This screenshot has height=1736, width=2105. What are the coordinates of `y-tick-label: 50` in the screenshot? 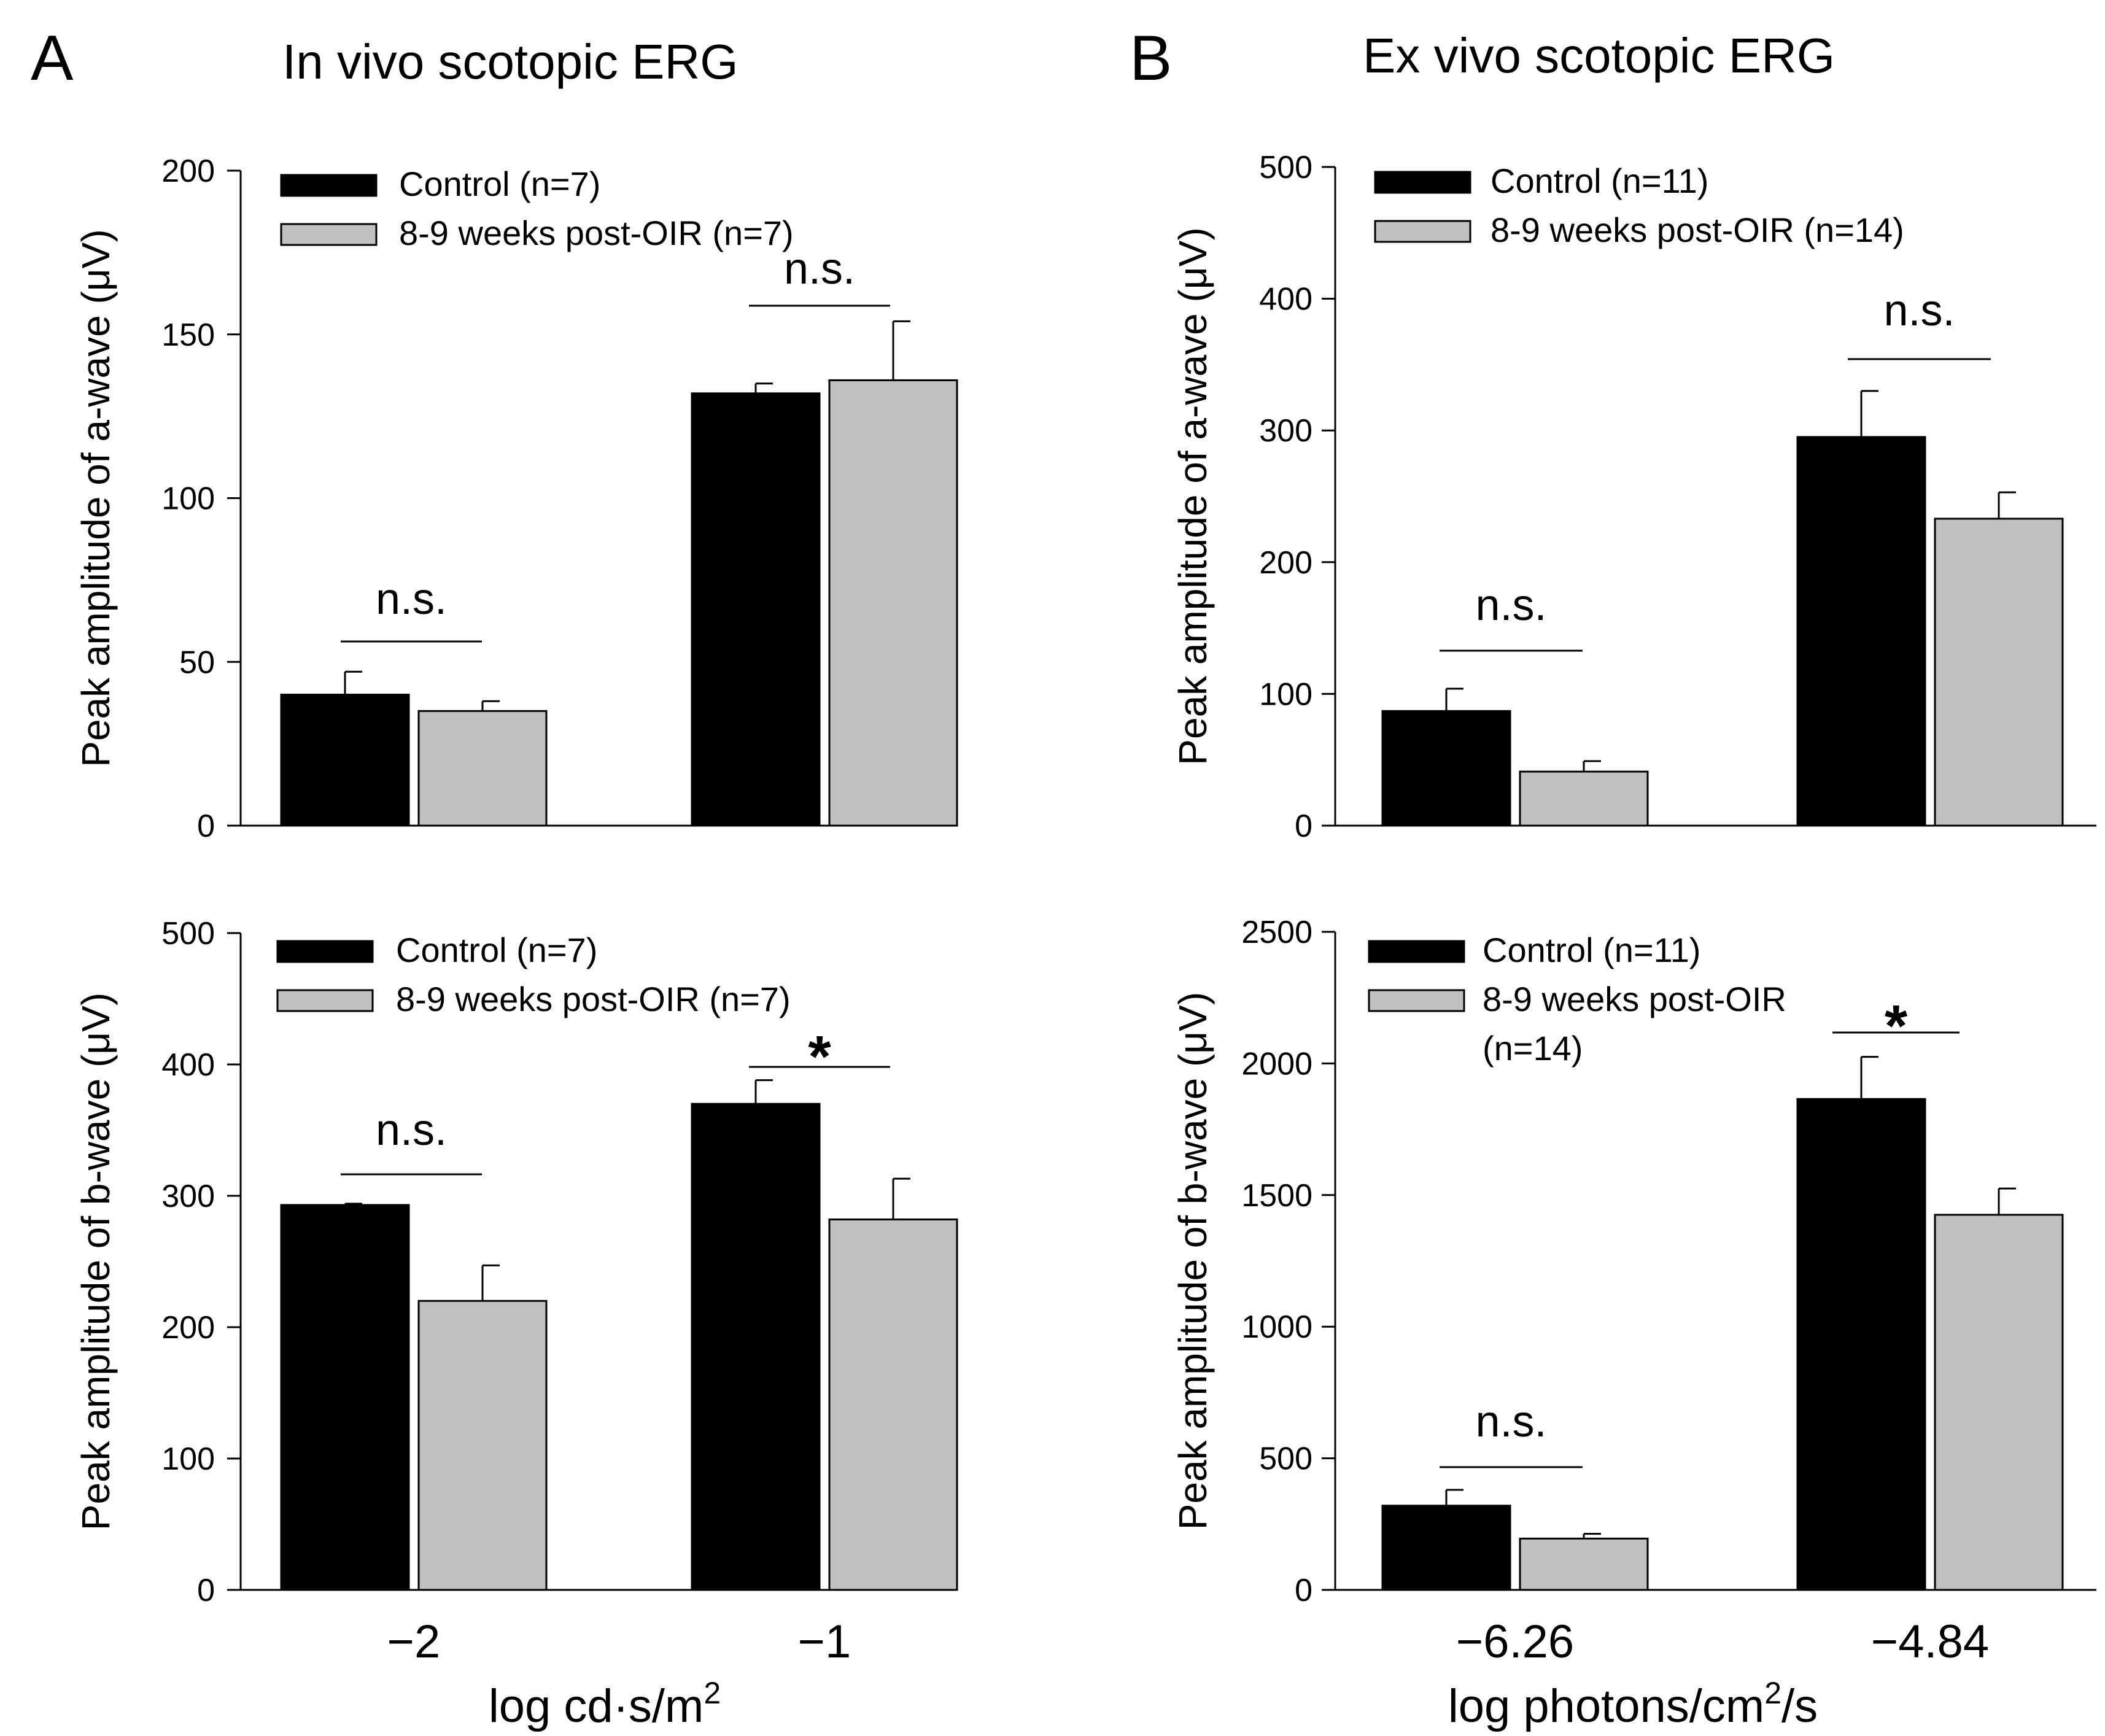 It's located at (197, 662).